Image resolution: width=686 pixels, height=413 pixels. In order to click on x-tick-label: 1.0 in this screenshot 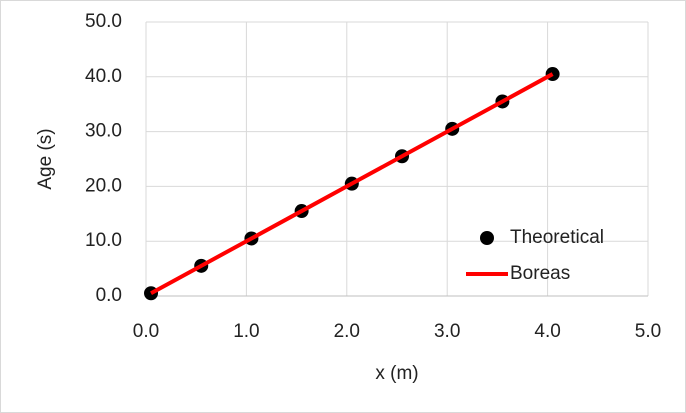, I will do `click(246, 331)`.